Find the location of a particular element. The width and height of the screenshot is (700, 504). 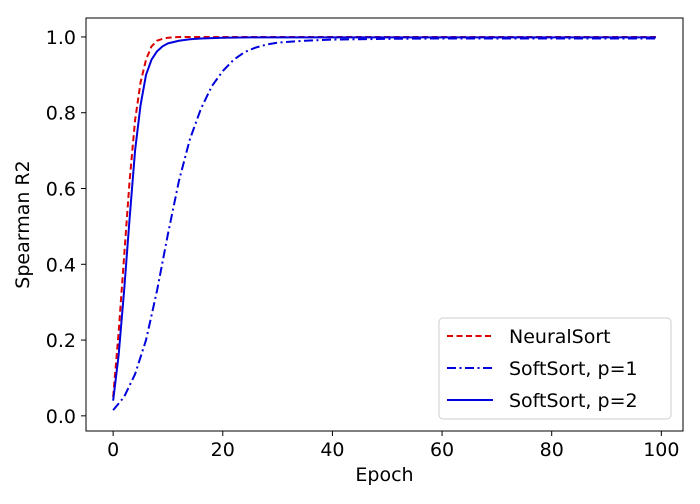

y-tick-label: 0.0 is located at coordinates (61, 417).